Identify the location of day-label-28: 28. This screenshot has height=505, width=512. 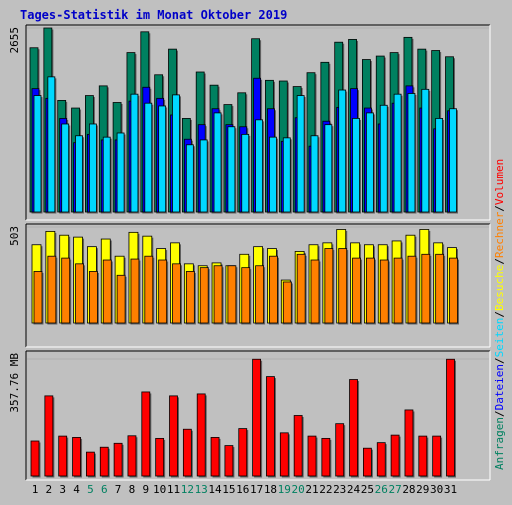
(408, 489).